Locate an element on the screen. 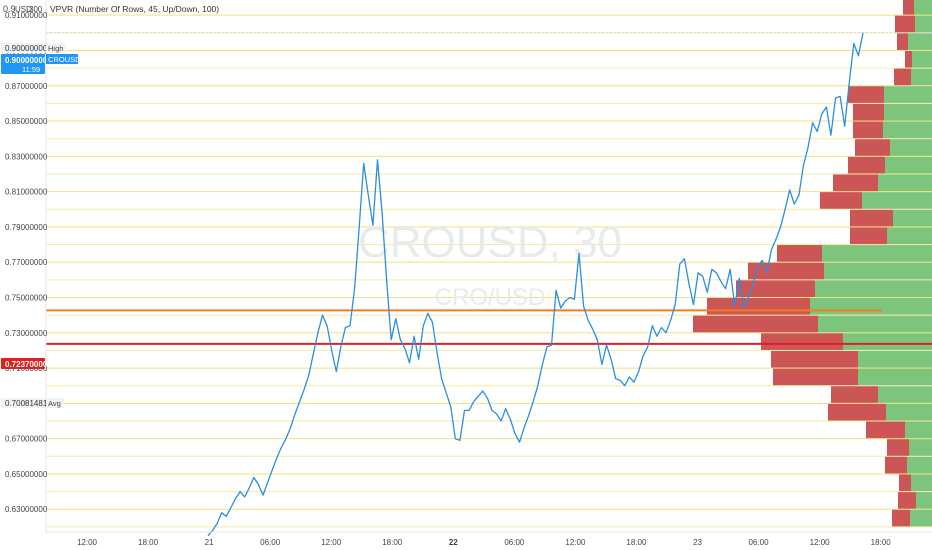  y-tick-label: 0.77000000 is located at coordinates (26, 262).